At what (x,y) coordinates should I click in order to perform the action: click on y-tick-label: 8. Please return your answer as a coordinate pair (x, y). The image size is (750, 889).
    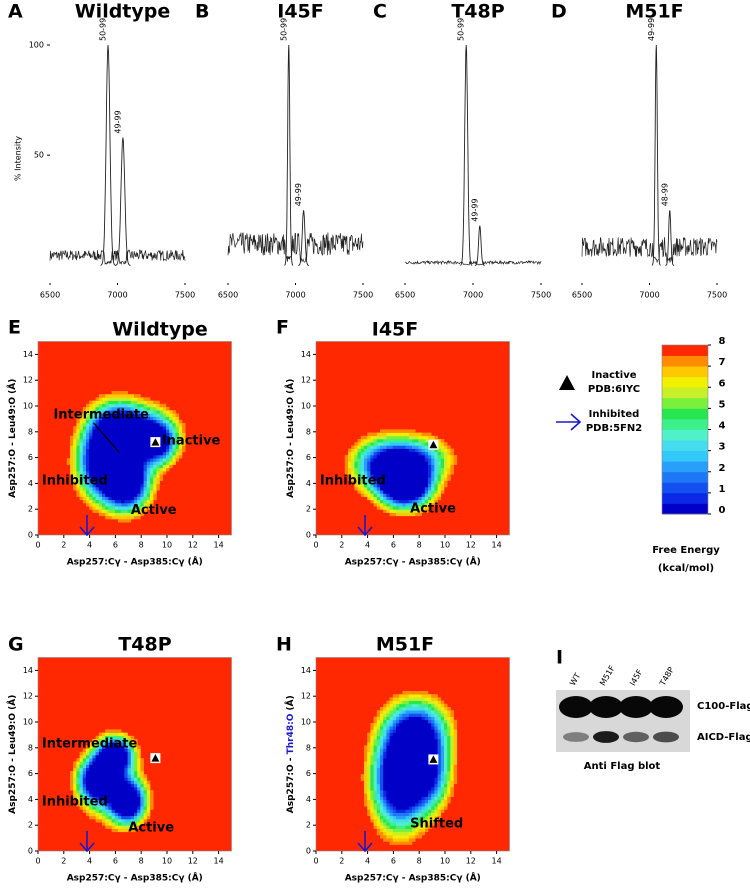
    Looking at the image, I should click on (308, 747).